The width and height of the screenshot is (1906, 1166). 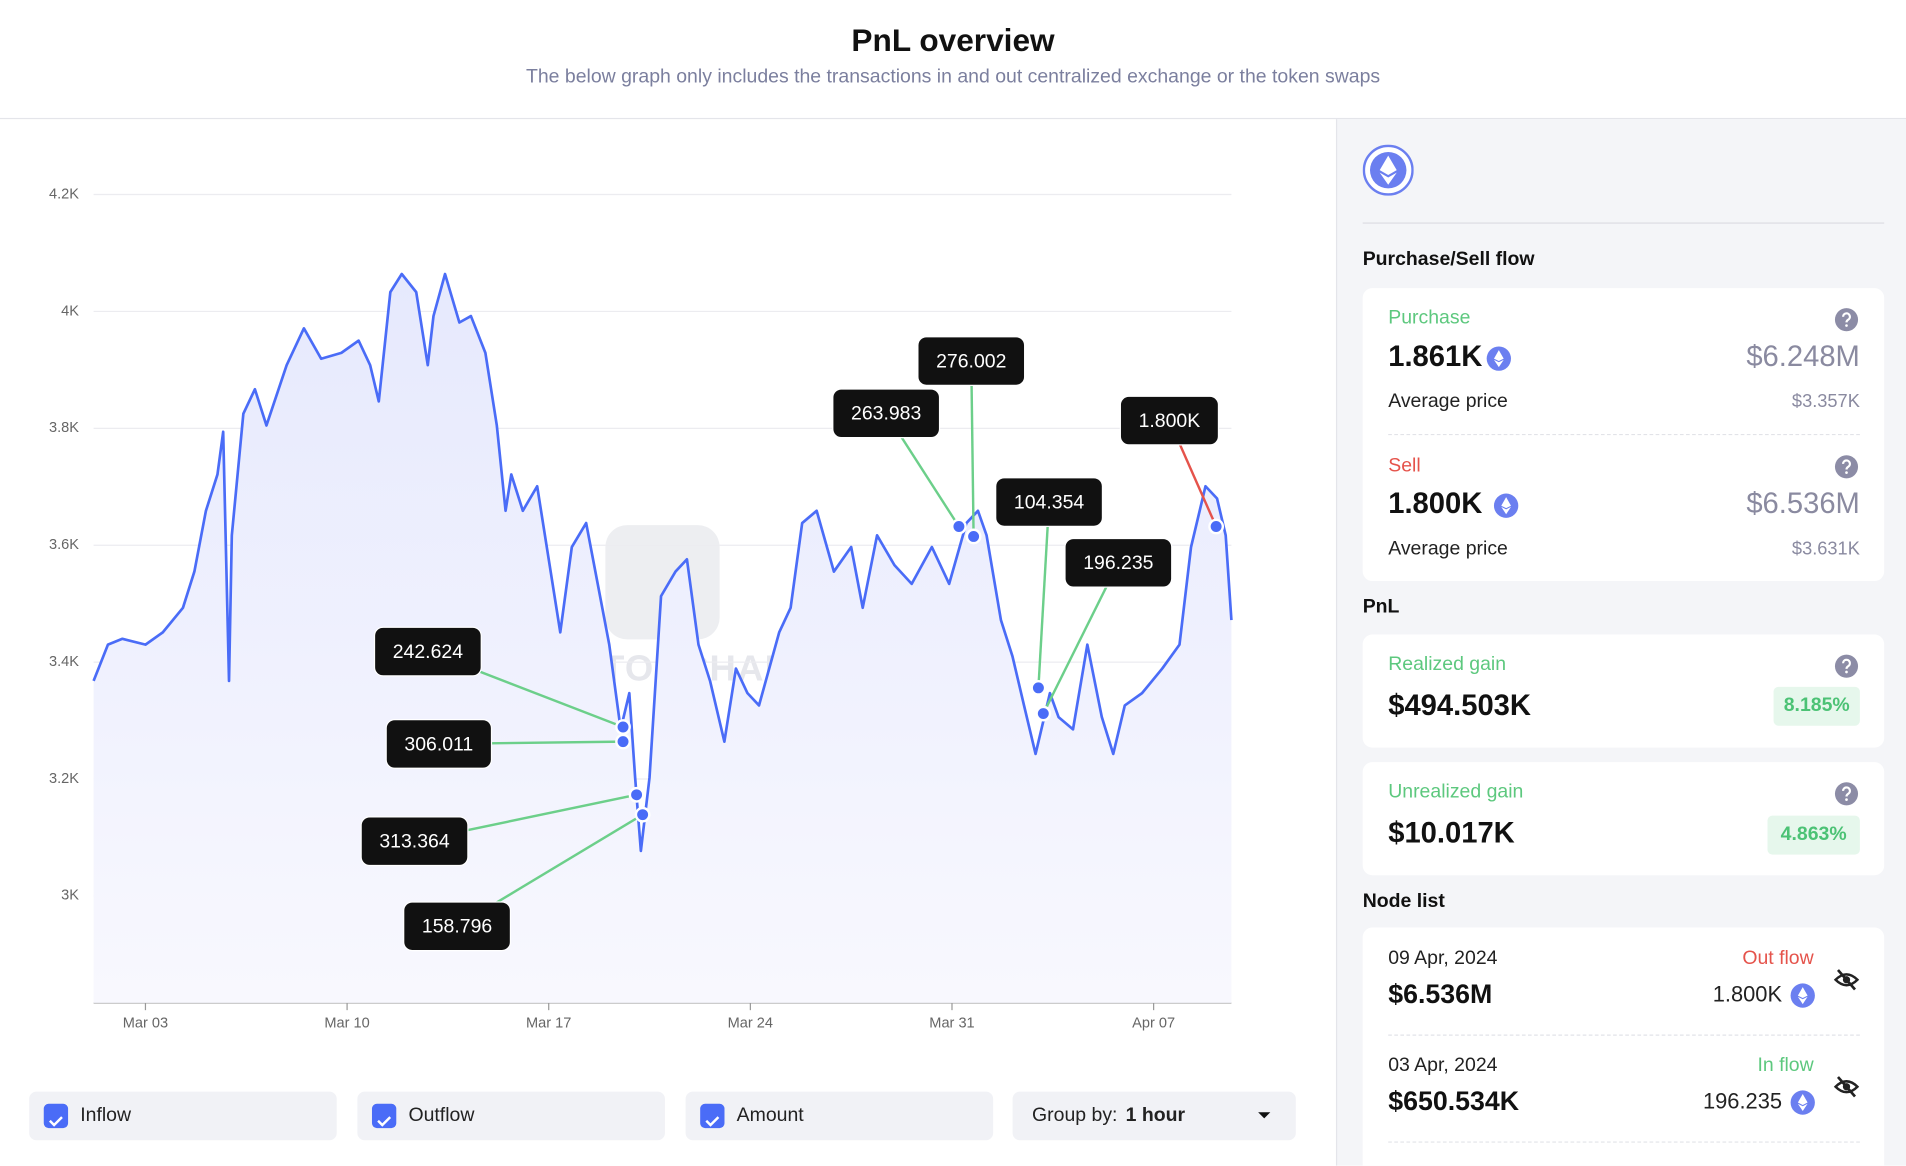 What do you see at coordinates (1747, 994) in the screenshot?
I see `node-amount: 1.800K` at bounding box center [1747, 994].